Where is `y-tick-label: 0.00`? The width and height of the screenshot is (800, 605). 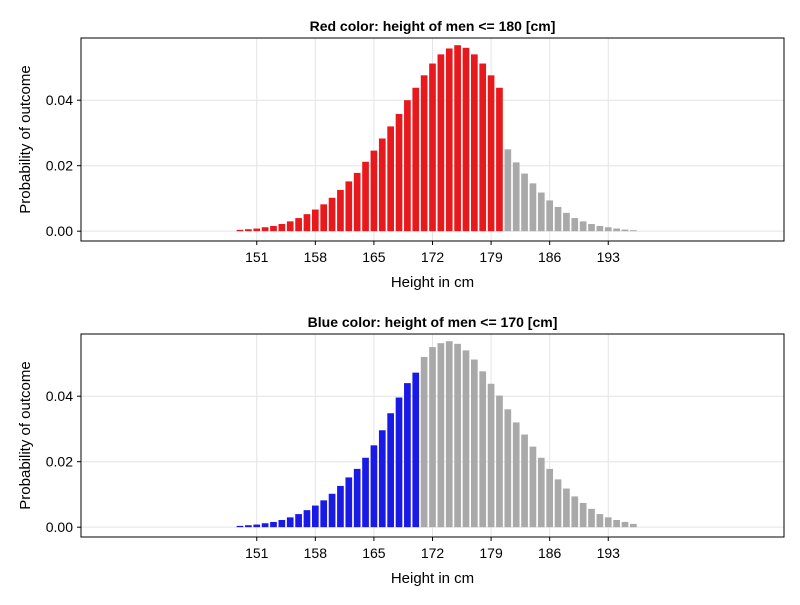 y-tick-label: 0.00 is located at coordinates (59, 527).